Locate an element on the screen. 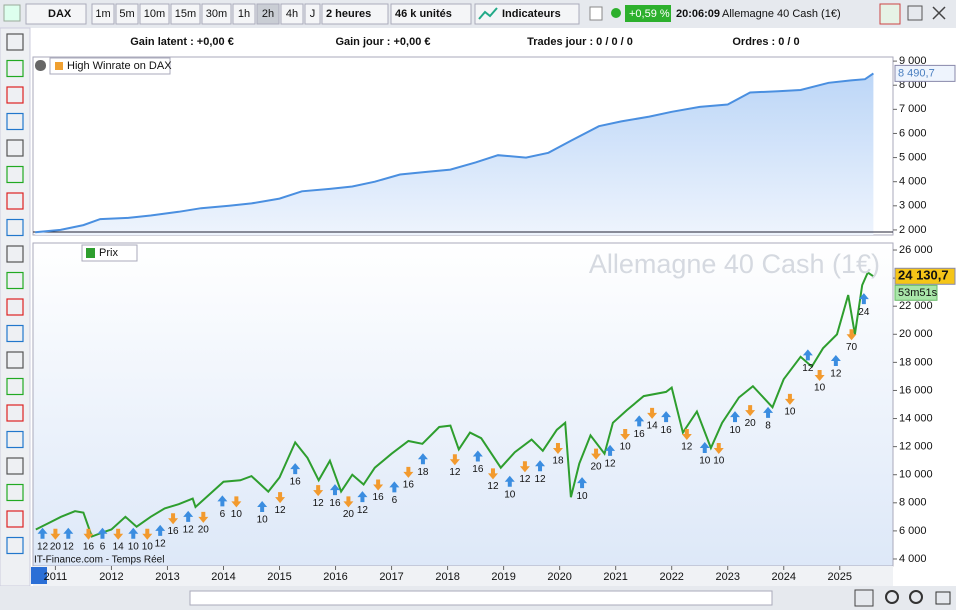  y-tick-label: 7 000 is located at coordinates (913, 109).